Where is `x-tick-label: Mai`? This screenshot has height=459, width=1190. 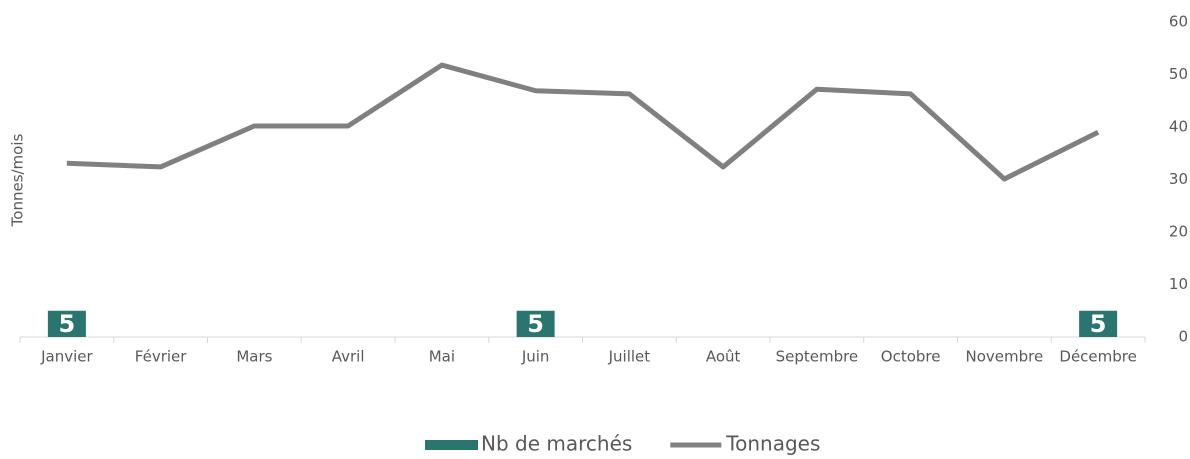
x-tick-label: Mai is located at coordinates (442, 357).